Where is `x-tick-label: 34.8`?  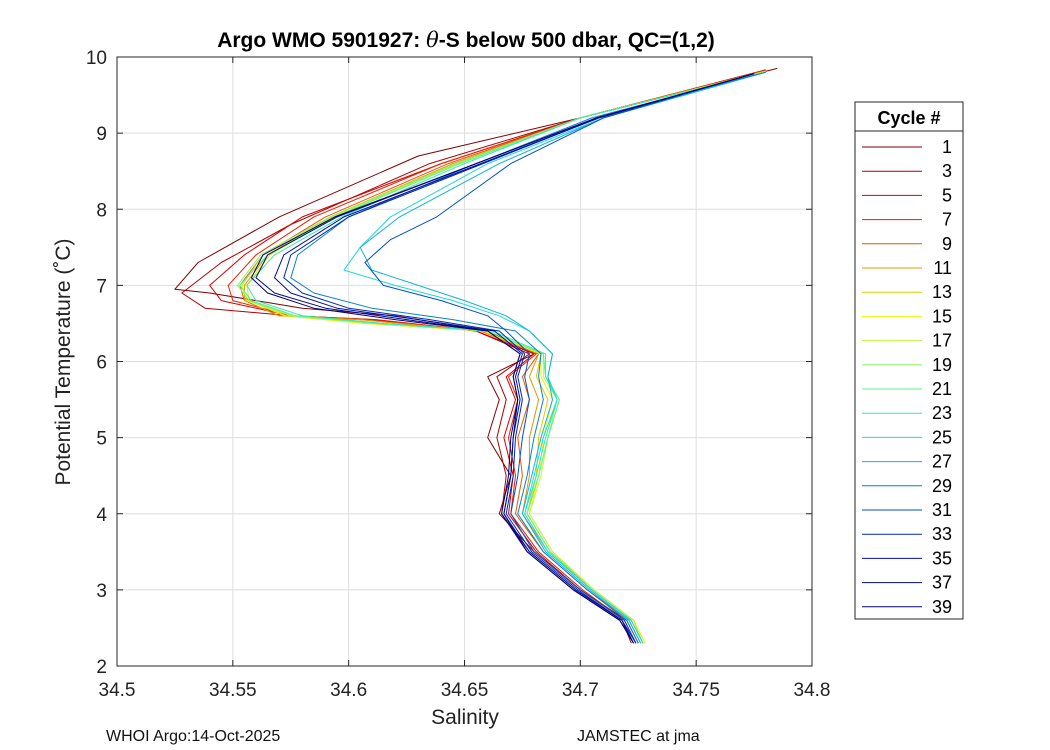
x-tick-label: 34.8 is located at coordinates (812, 690).